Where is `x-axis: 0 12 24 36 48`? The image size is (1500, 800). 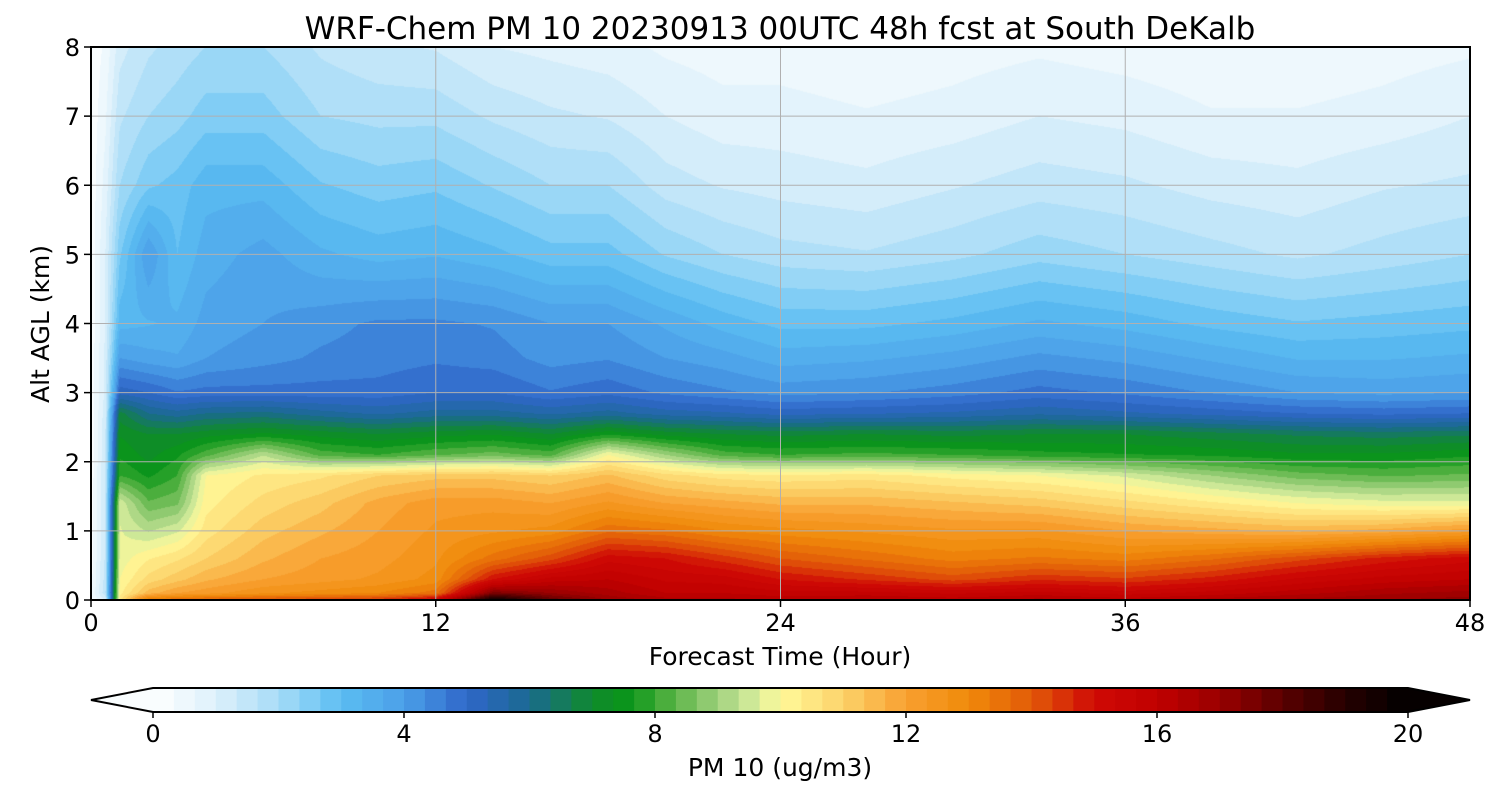 x-axis: 0 12 24 36 48 is located at coordinates (784, 618).